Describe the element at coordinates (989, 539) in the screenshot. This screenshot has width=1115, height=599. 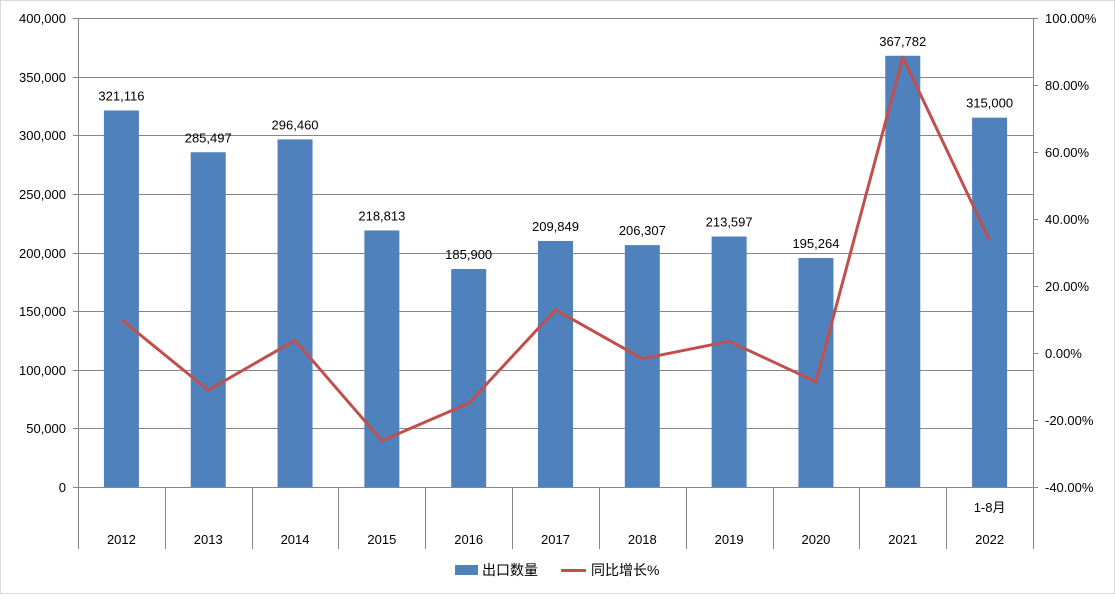
I see `x-tick-label: 2022` at that location.